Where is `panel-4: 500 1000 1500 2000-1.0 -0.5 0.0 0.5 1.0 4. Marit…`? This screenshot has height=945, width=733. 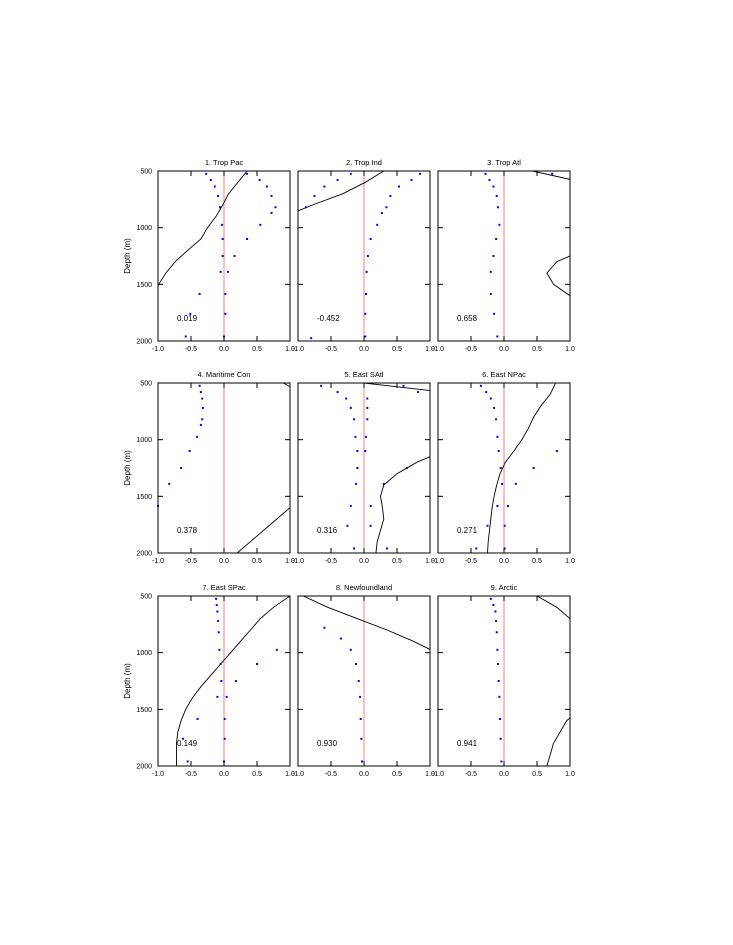
panel-4: 500 1000 1500 2000-1.0 -0.5 0.0 0.5 1.0 4. Marit… is located at coordinates (209, 467).